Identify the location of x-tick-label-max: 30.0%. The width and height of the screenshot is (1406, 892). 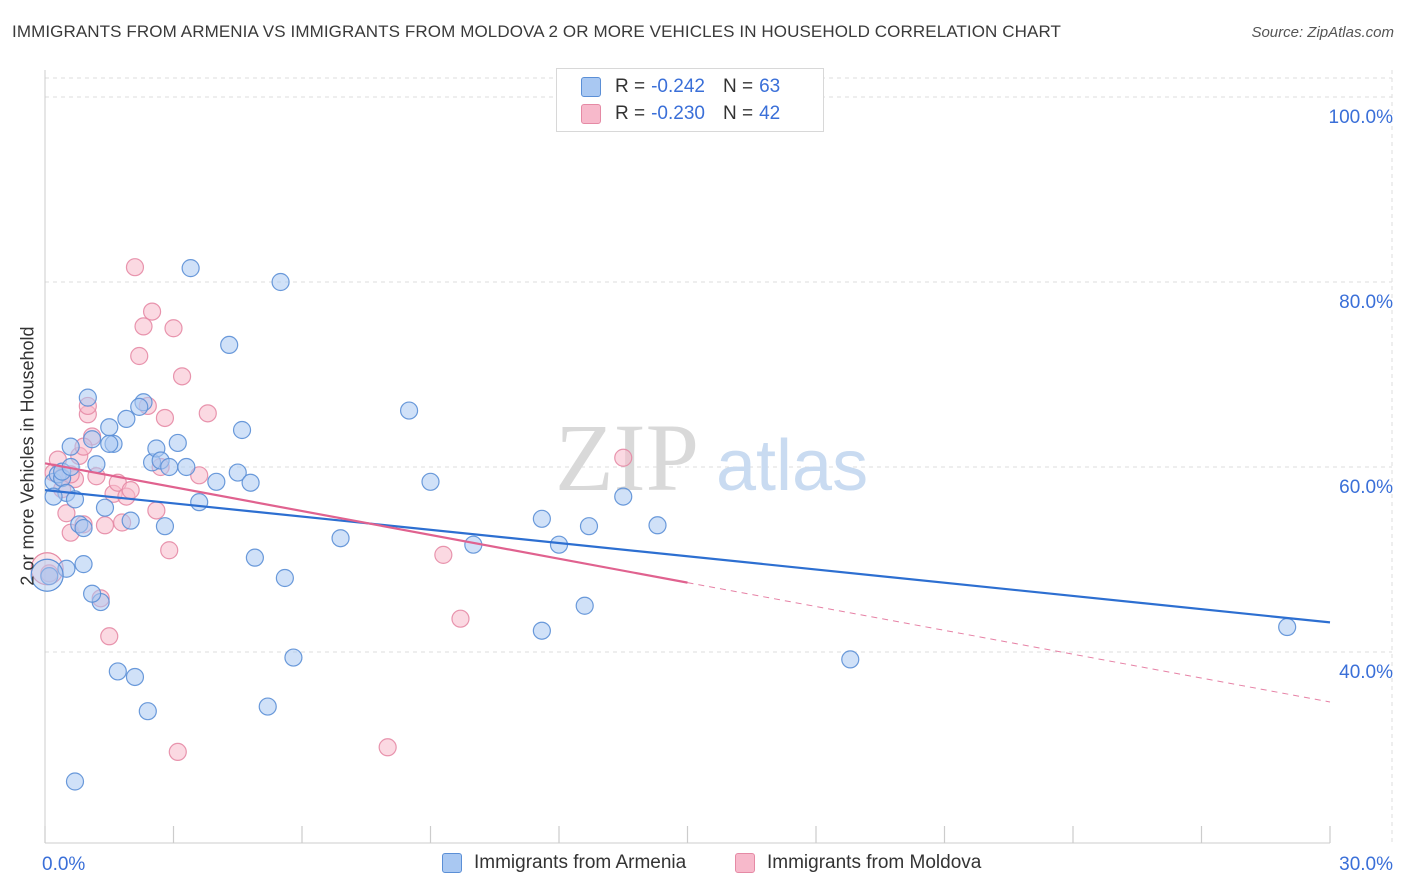
(1366, 864).